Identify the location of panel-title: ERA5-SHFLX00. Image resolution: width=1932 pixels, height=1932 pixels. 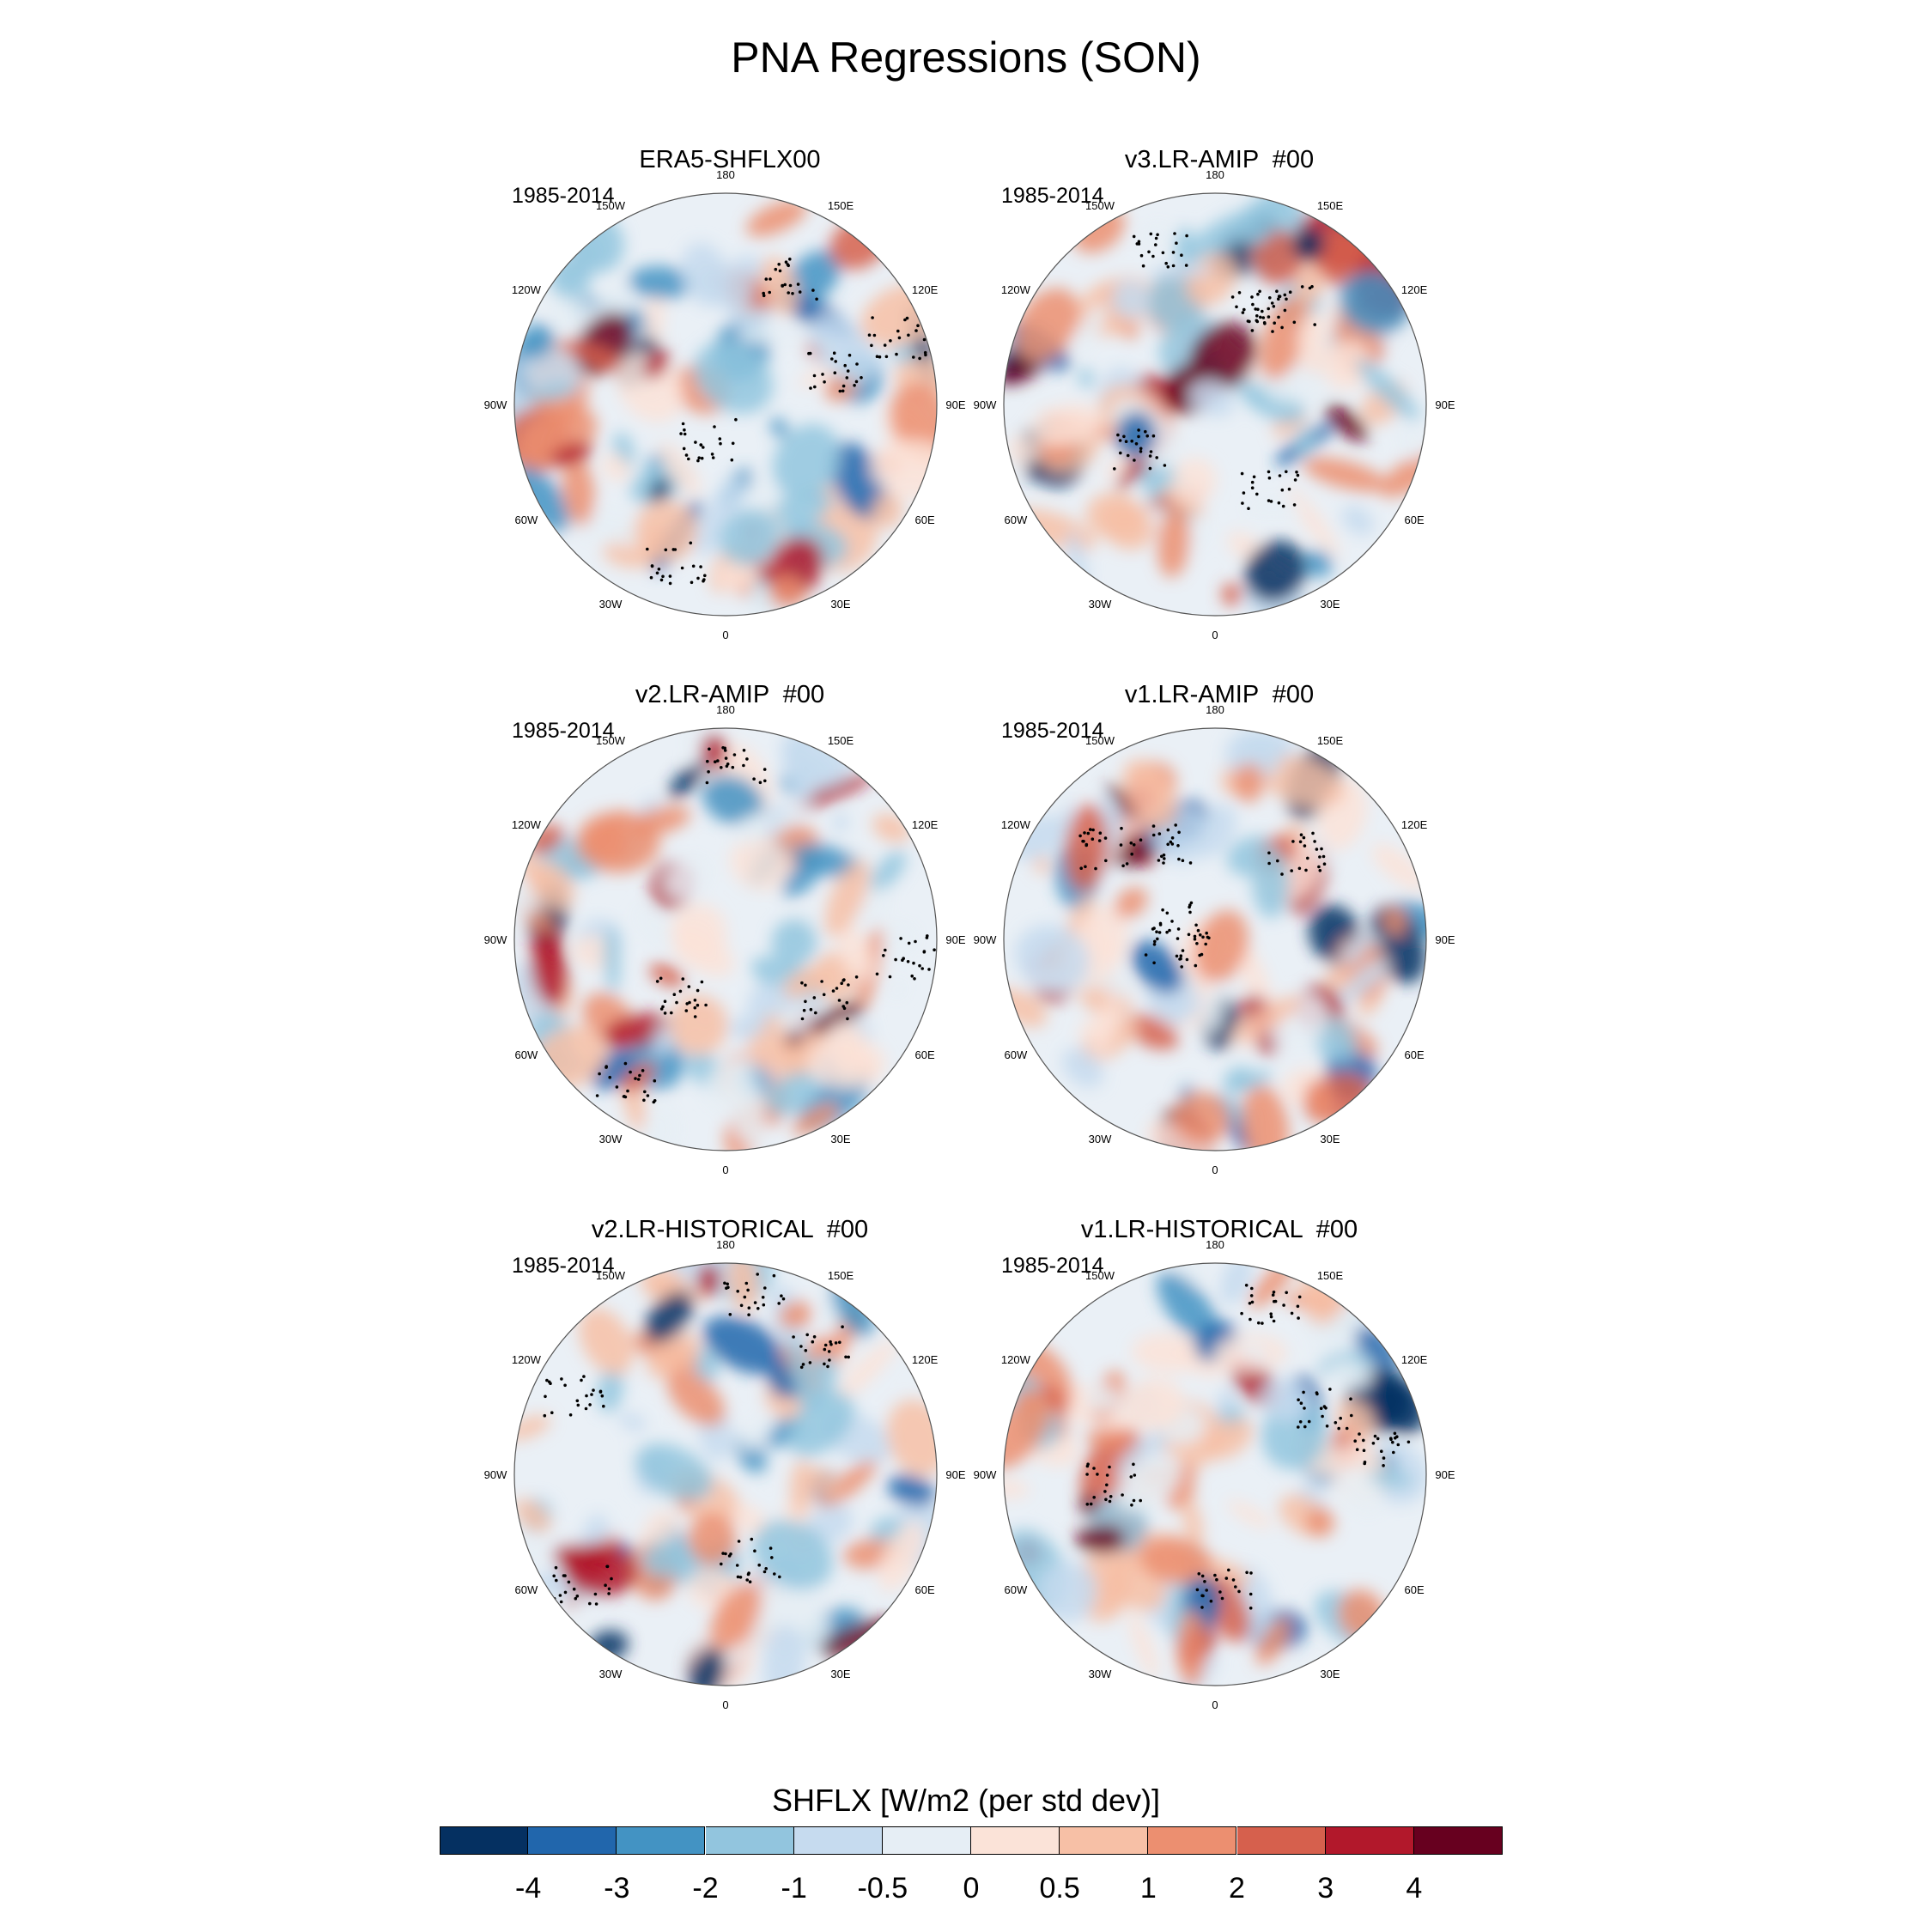
(730, 159).